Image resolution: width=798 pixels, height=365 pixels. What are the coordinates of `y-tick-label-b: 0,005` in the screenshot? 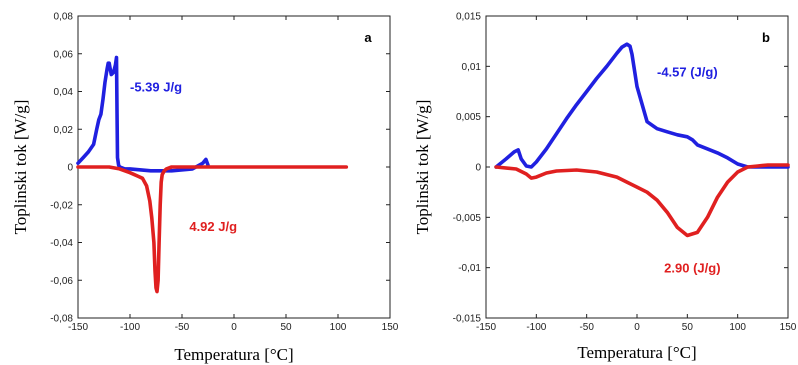 It's located at (468, 117).